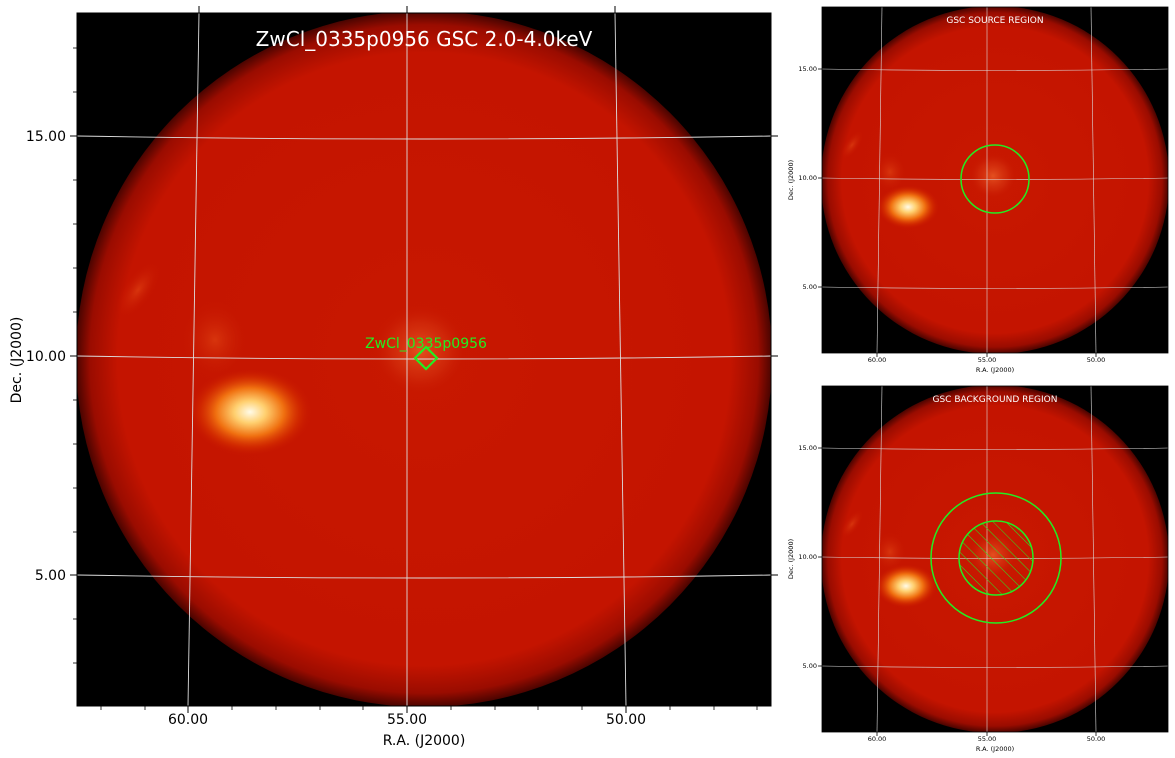 This screenshot has height=758, width=1175. Describe the element at coordinates (17, 360) in the screenshot. I see `main-y-axis-label: Dec. (J2000)` at that location.